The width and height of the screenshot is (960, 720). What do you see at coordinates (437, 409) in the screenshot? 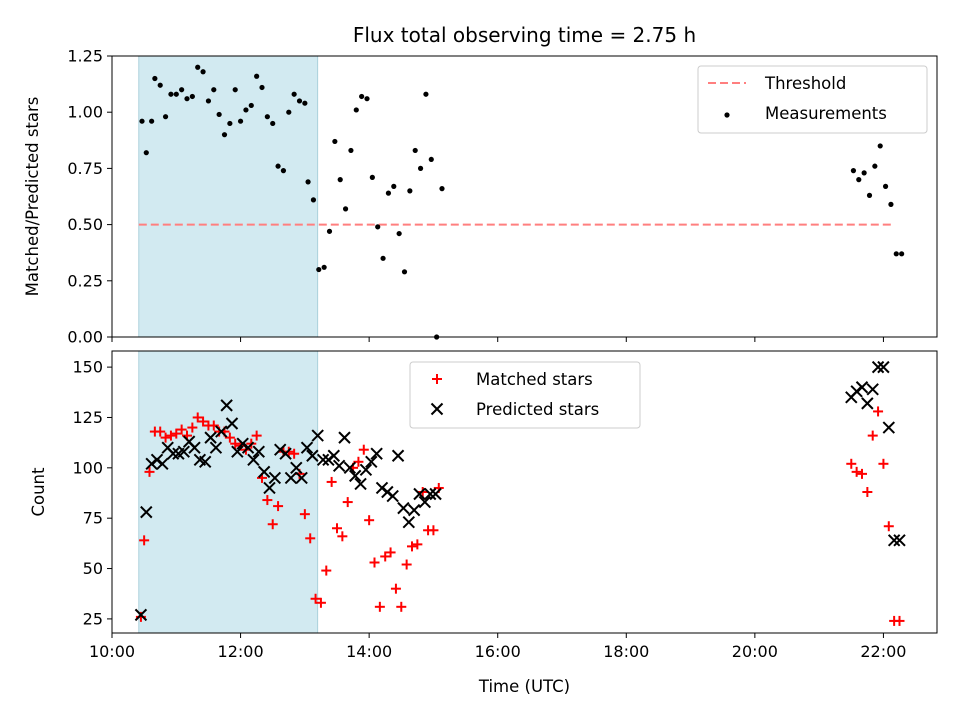
I see `legend-x-marker` at bounding box center [437, 409].